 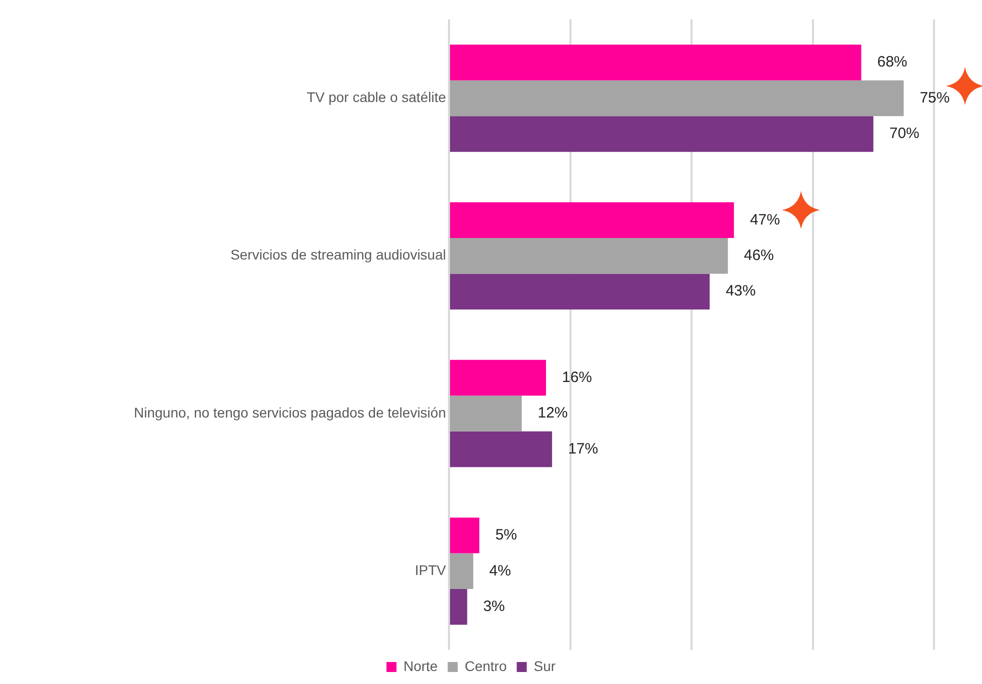 I want to click on y-tick-label: Servicios de streaming audiovisual, so click(x=338, y=254).